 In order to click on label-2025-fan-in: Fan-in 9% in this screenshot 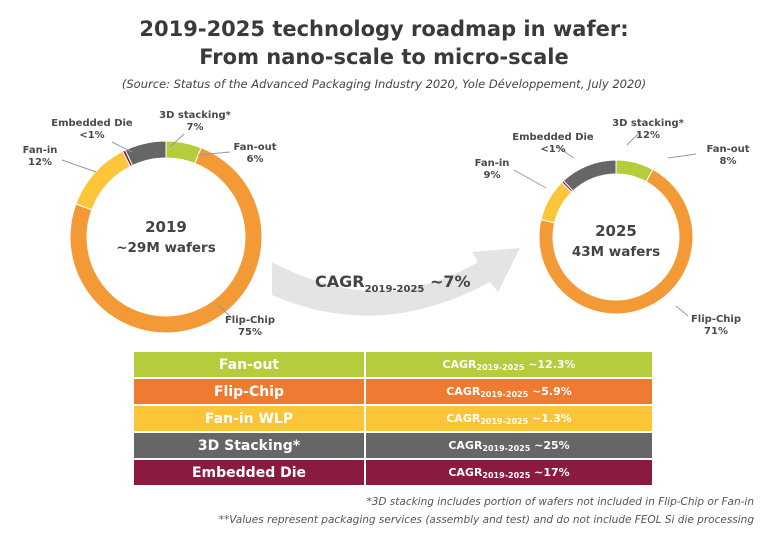, I will do `click(492, 169)`.